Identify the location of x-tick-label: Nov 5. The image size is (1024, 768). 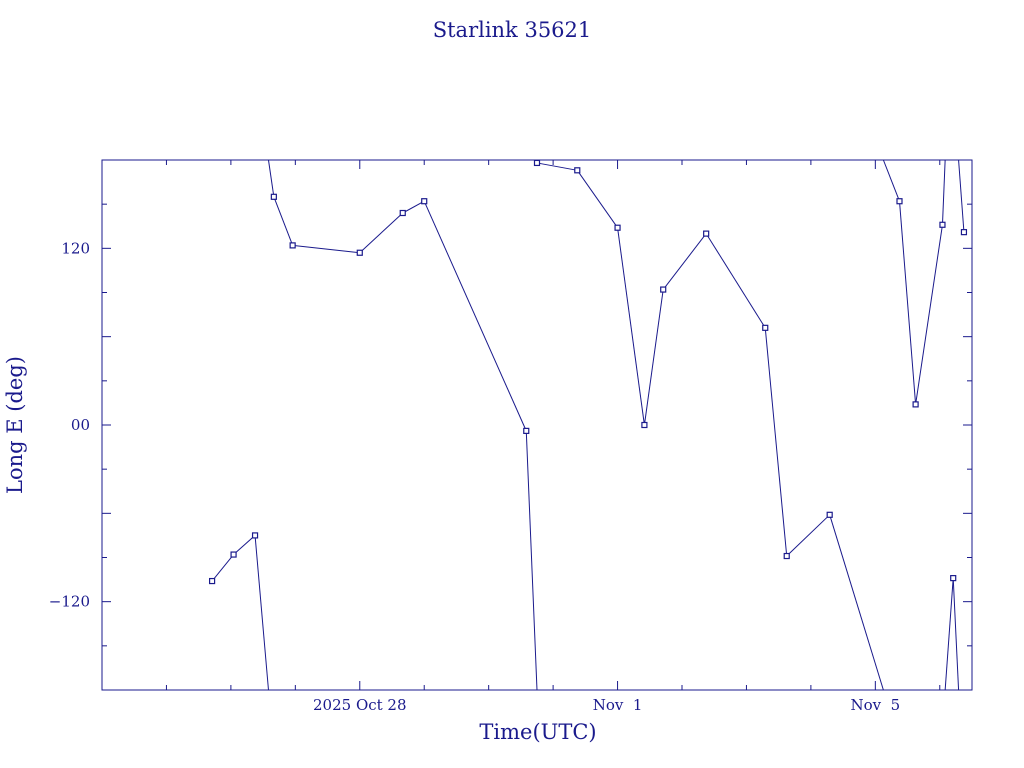
(875, 705).